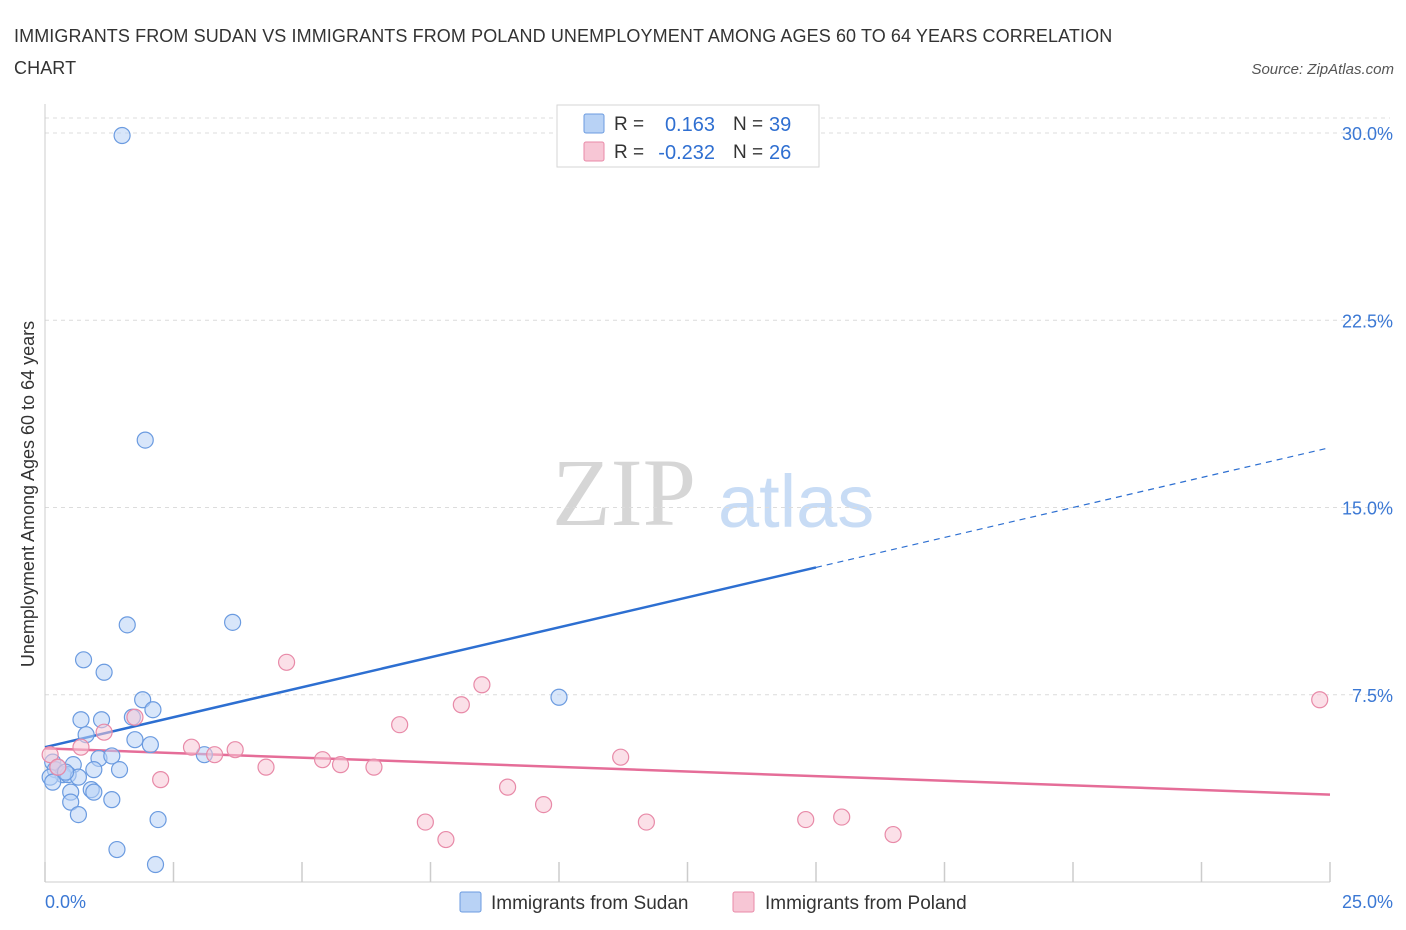  Describe the element at coordinates (1367, 902) in the screenshot. I see `x-tick-label-max: 25.0%` at that location.